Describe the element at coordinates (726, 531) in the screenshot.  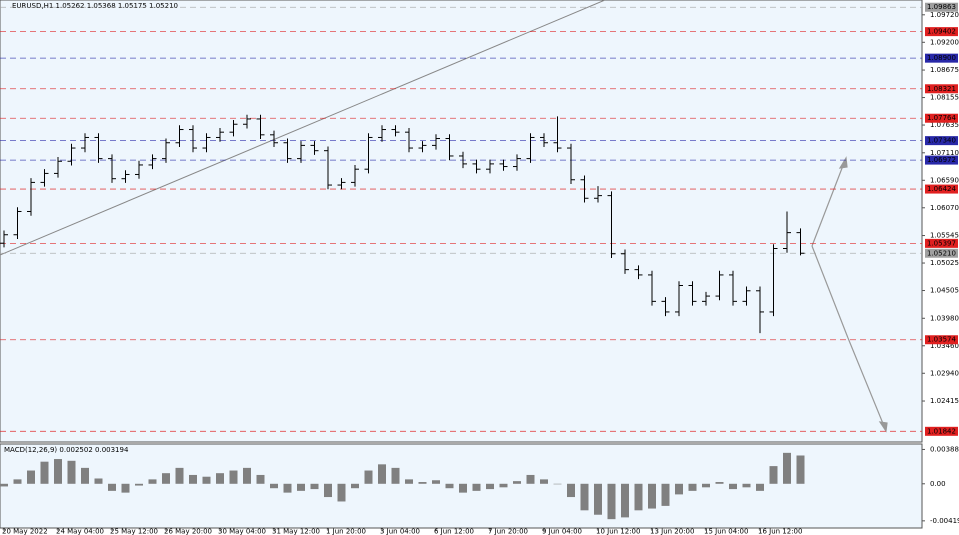
I see `x-tick-label: 15 Jun 04:00` at that location.